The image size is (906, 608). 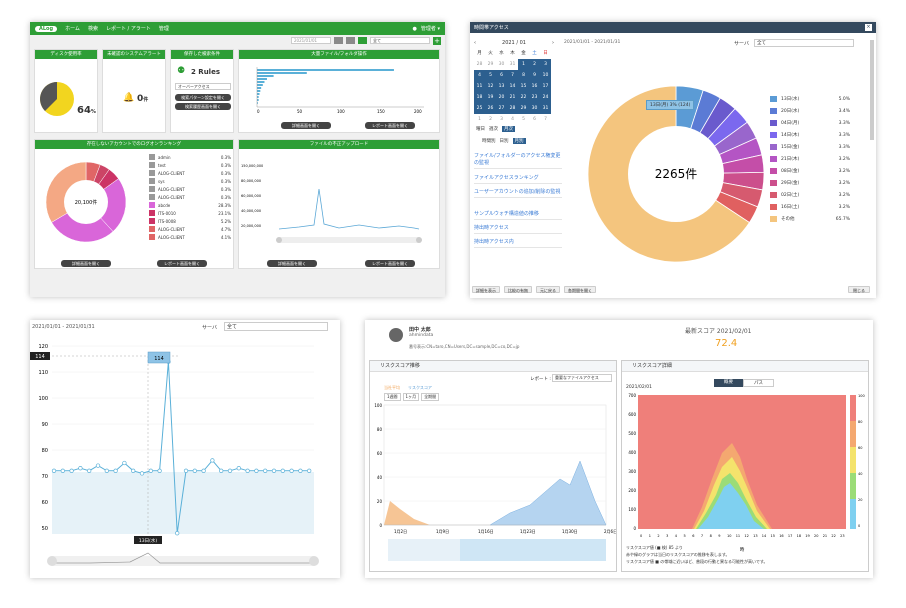 What do you see at coordinates (493, 129) in the screenshot?
I see `tab-week: 週次` at bounding box center [493, 129].